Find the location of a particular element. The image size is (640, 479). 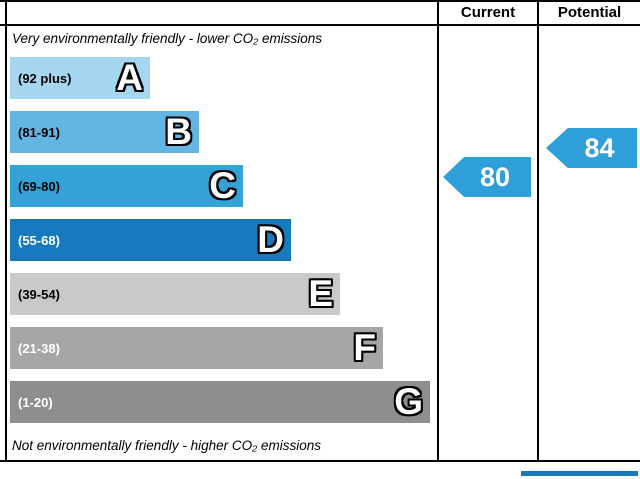

band-range-label: (69-80) is located at coordinates (39, 186).